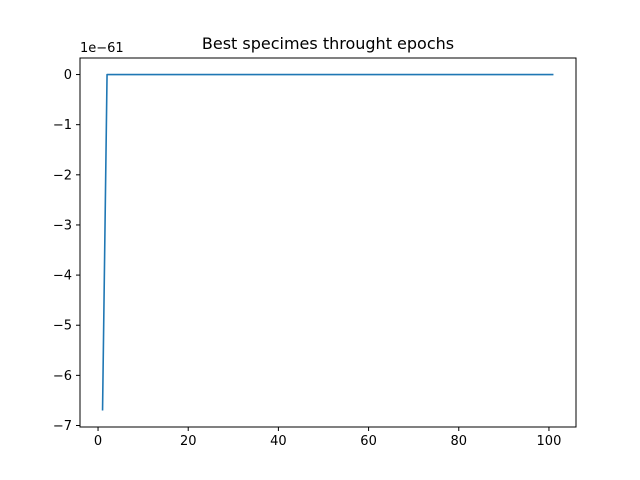  I want to click on x-tick-label: 40, so click(278, 441).